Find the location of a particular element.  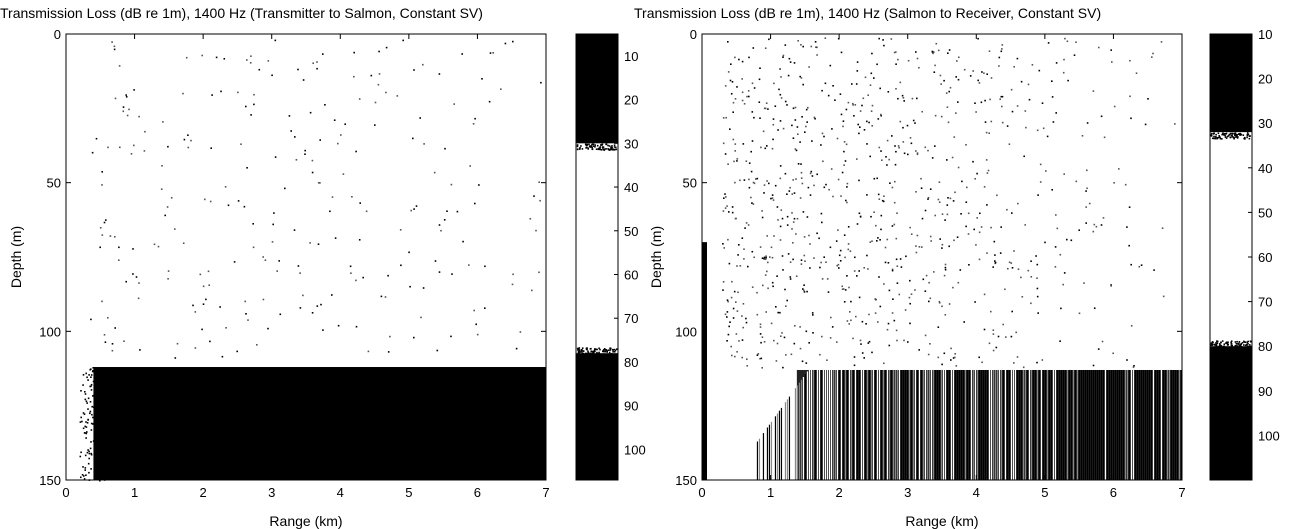

left-colorbar: 10 20 30 40 50 60 70 80 90 100 is located at coordinates (610, 257).